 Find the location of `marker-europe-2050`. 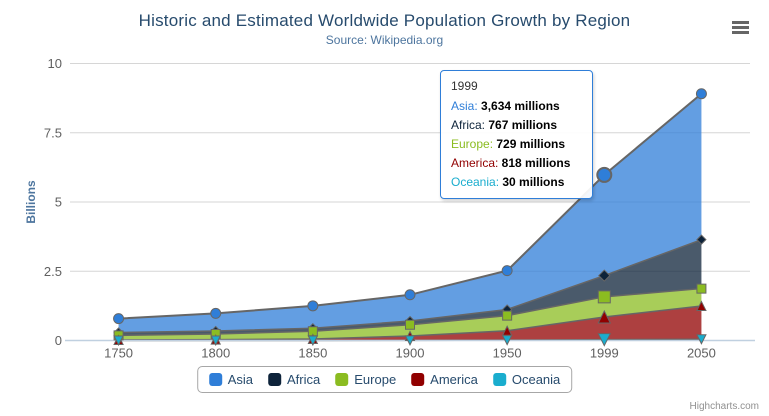

marker-europe-2050 is located at coordinates (701, 288).